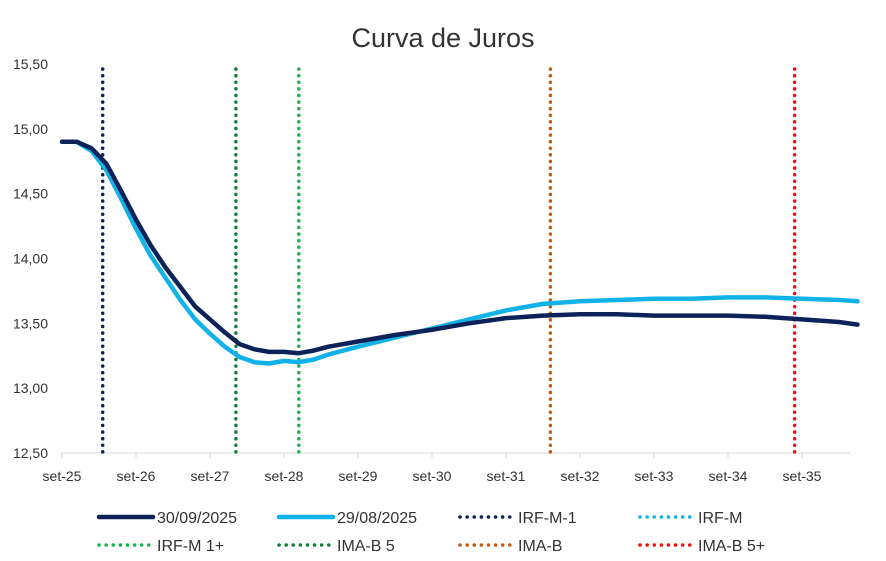  I want to click on x-tick-label: set-30, so click(432, 476).